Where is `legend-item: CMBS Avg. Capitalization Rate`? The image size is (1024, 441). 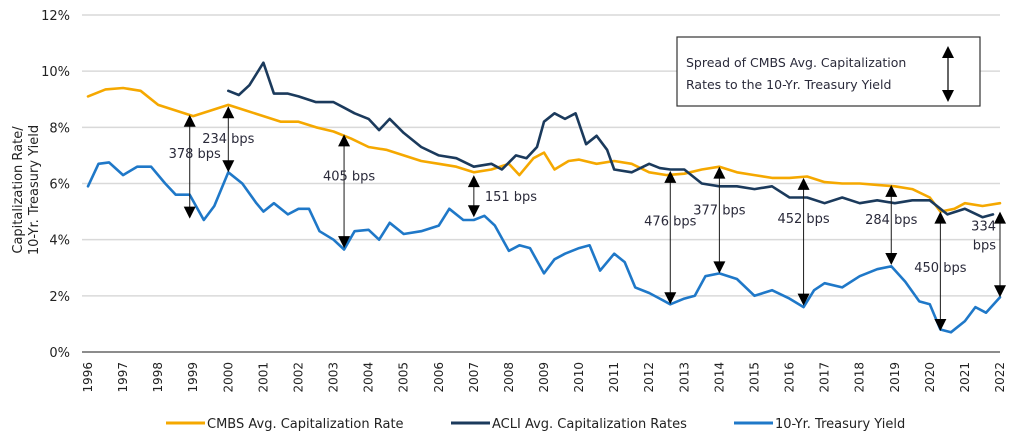
legend-item: CMBS Avg. Capitalization Rate is located at coordinates (285, 424).